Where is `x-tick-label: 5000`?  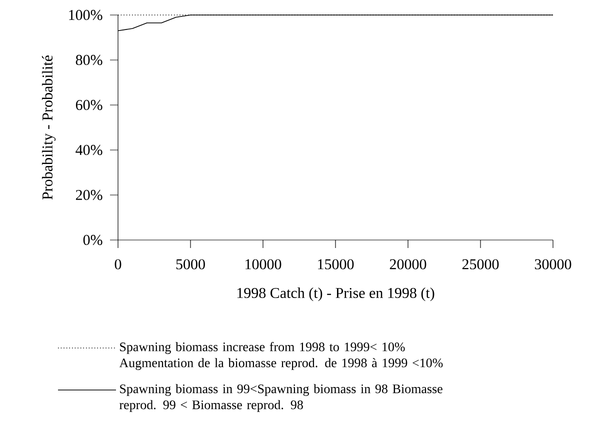 x-tick-label: 5000 is located at coordinates (190, 264).